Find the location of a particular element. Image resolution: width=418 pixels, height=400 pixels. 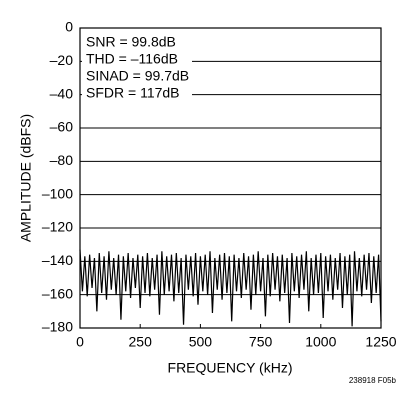

y-tick-label: –140 is located at coordinates (57, 260).